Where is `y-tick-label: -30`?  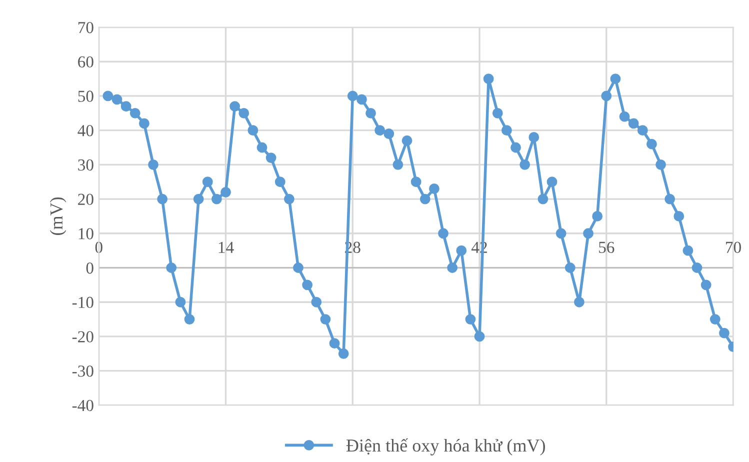 y-tick-label: -30 is located at coordinates (83, 371).